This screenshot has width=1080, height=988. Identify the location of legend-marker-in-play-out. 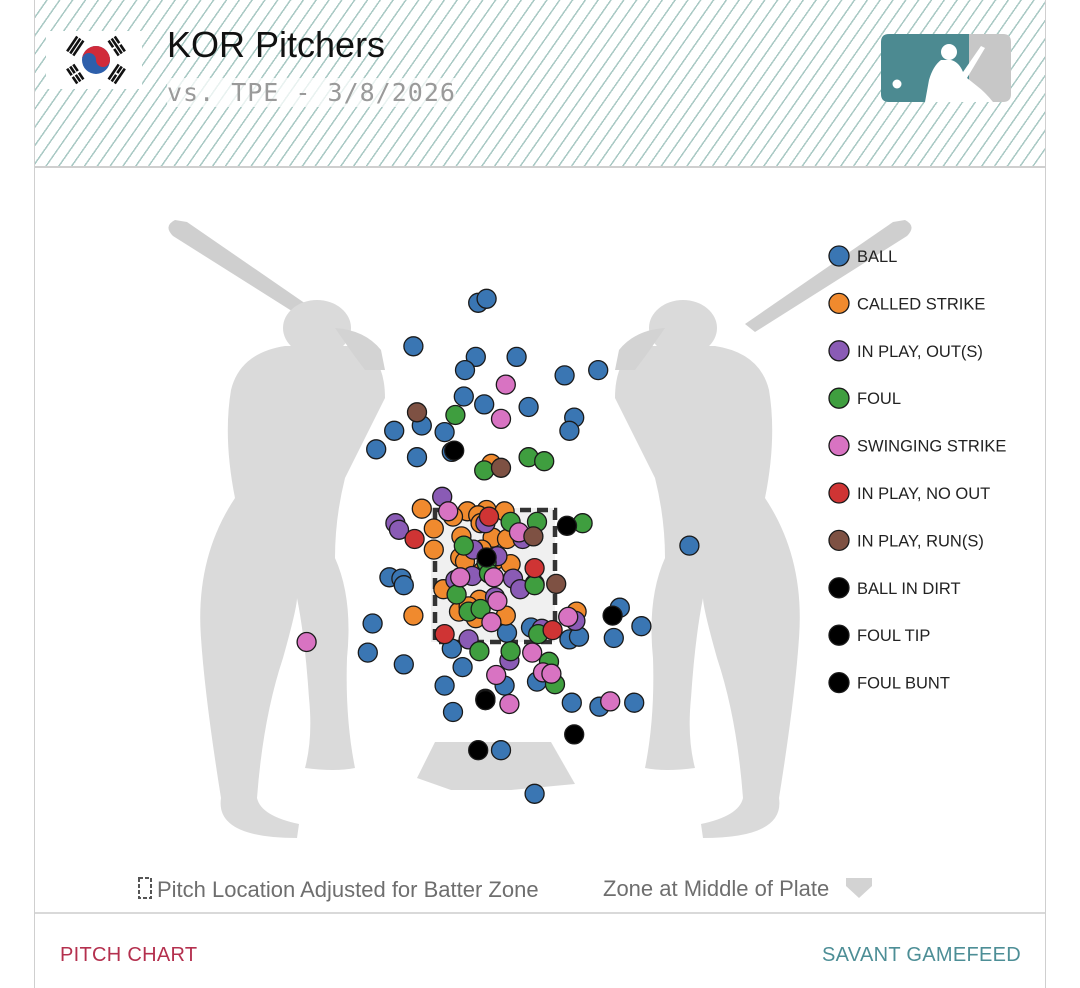
(839, 351).